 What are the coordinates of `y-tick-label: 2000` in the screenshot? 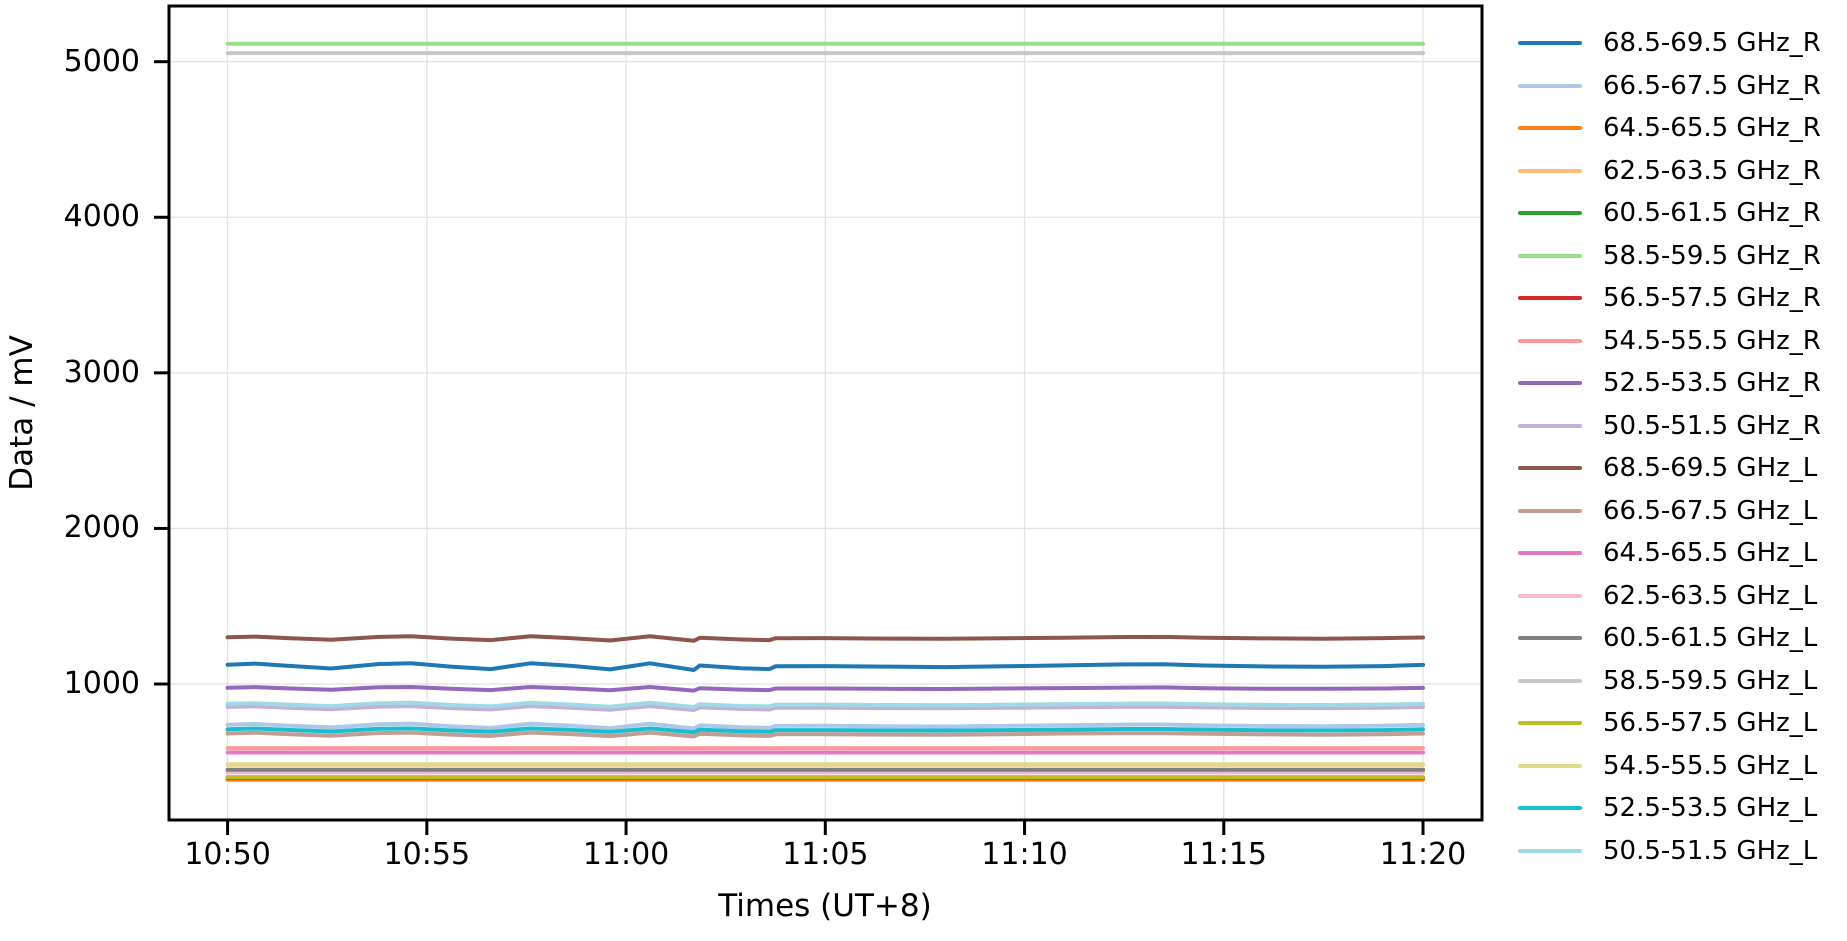 It's located at (101, 528).